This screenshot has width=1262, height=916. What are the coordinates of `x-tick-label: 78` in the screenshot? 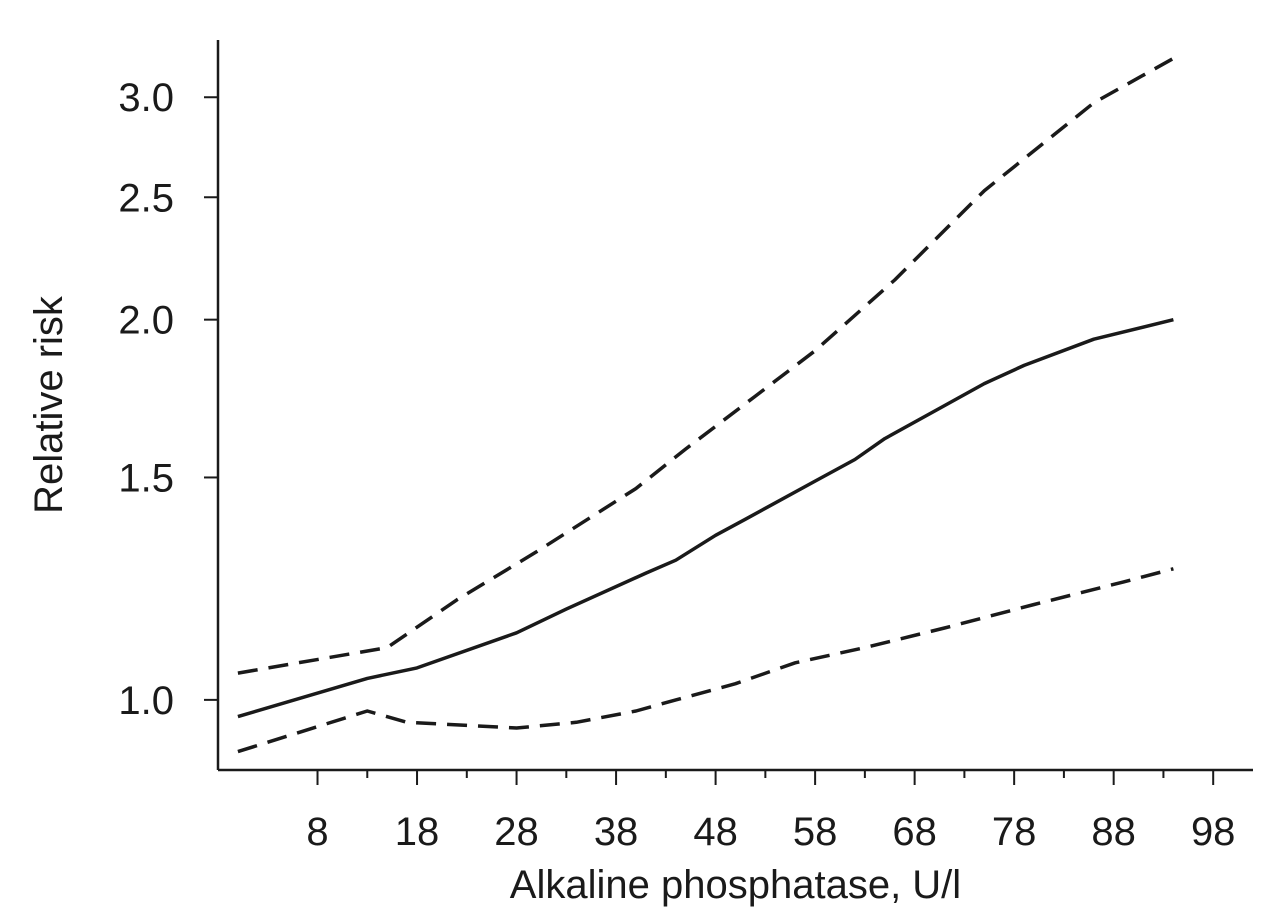 It's located at (1014, 832).